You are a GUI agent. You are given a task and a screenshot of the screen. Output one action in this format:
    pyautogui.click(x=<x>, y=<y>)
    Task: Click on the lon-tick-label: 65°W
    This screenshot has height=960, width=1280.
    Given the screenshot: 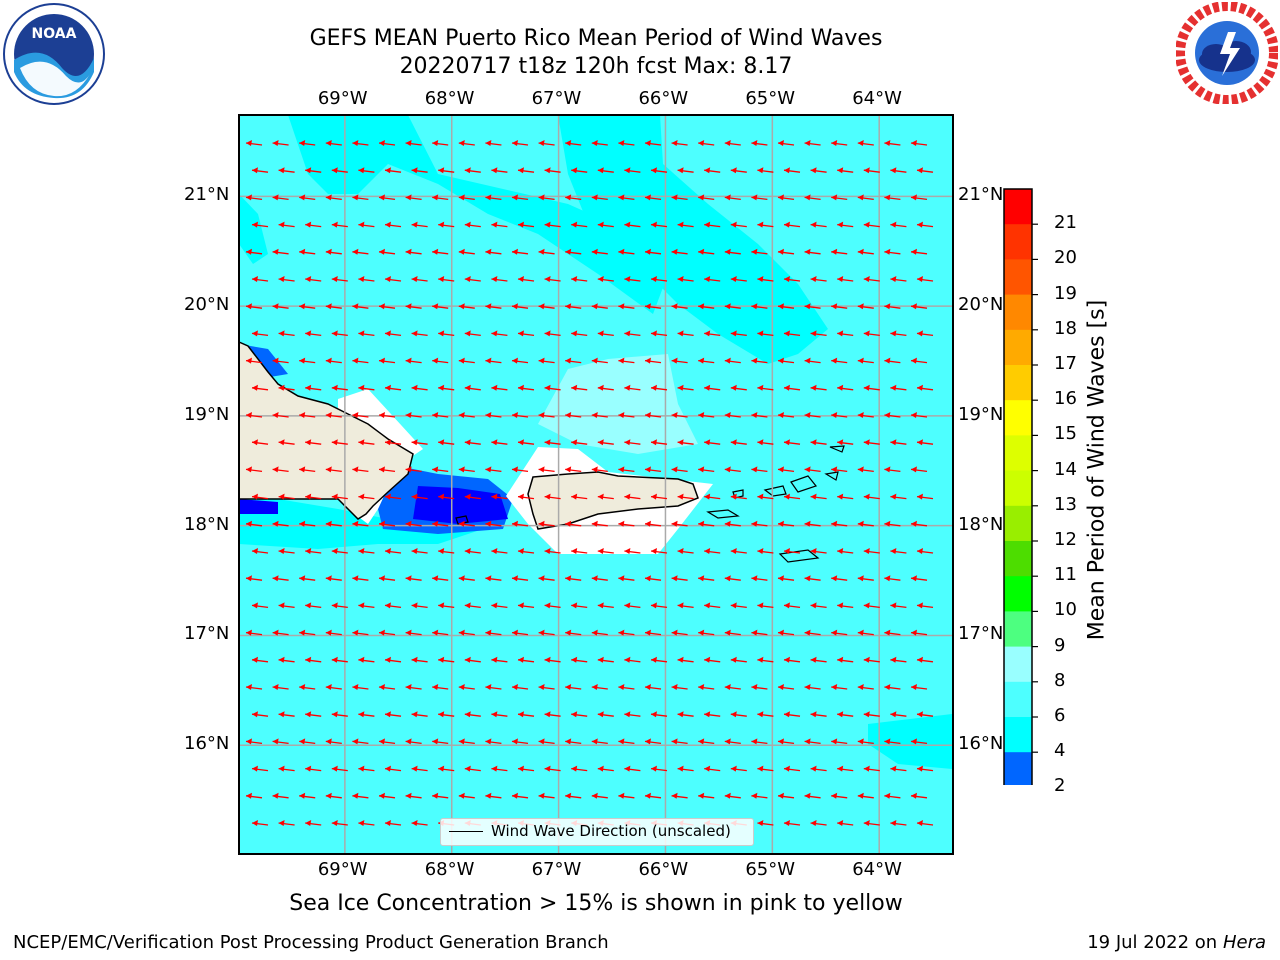 What is the action you would take?
    pyautogui.click(x=770, y=869)
    